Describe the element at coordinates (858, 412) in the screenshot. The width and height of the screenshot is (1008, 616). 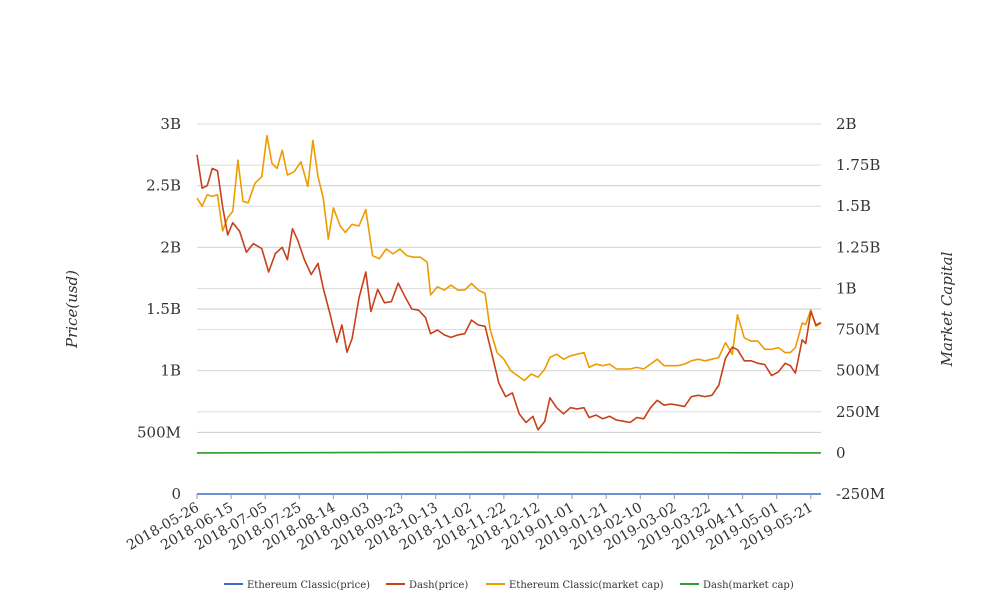
I see `y-right-tick-label: 250M` at that location.